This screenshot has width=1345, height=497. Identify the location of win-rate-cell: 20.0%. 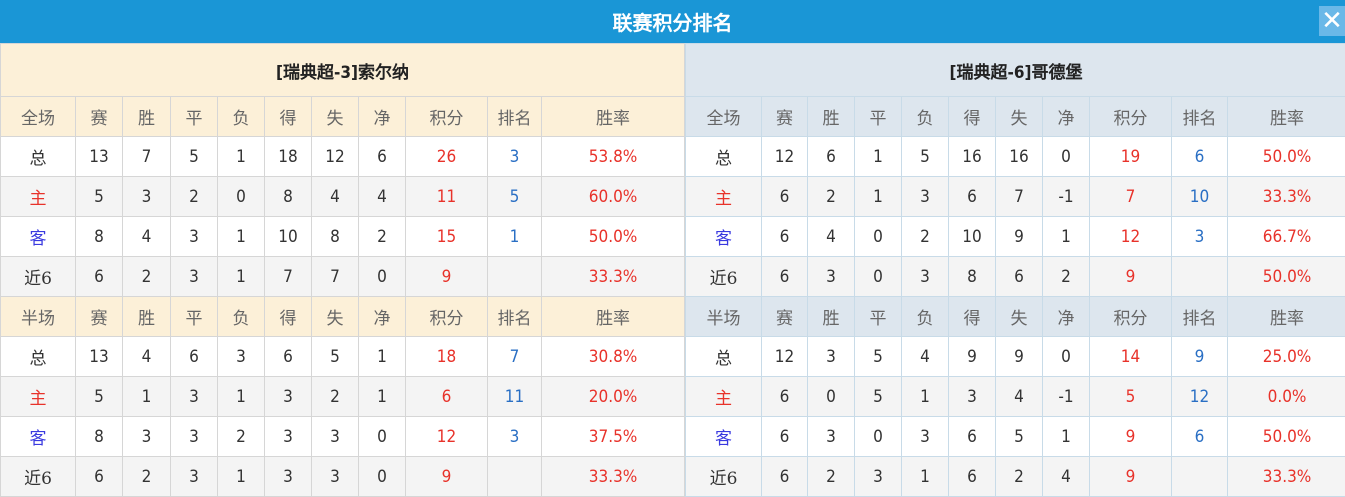
(613, 397).